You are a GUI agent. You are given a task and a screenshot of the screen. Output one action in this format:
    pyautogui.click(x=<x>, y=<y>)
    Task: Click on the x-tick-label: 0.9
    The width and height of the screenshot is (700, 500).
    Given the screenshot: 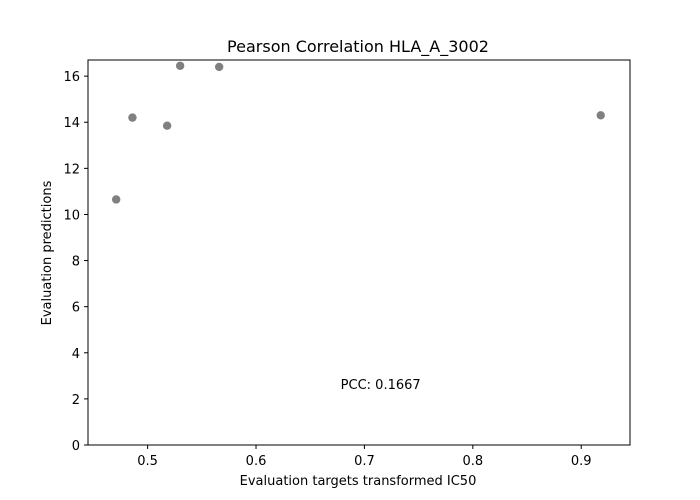 What is the action you would take?
    pyautogui.click(x=581, y=461)
    